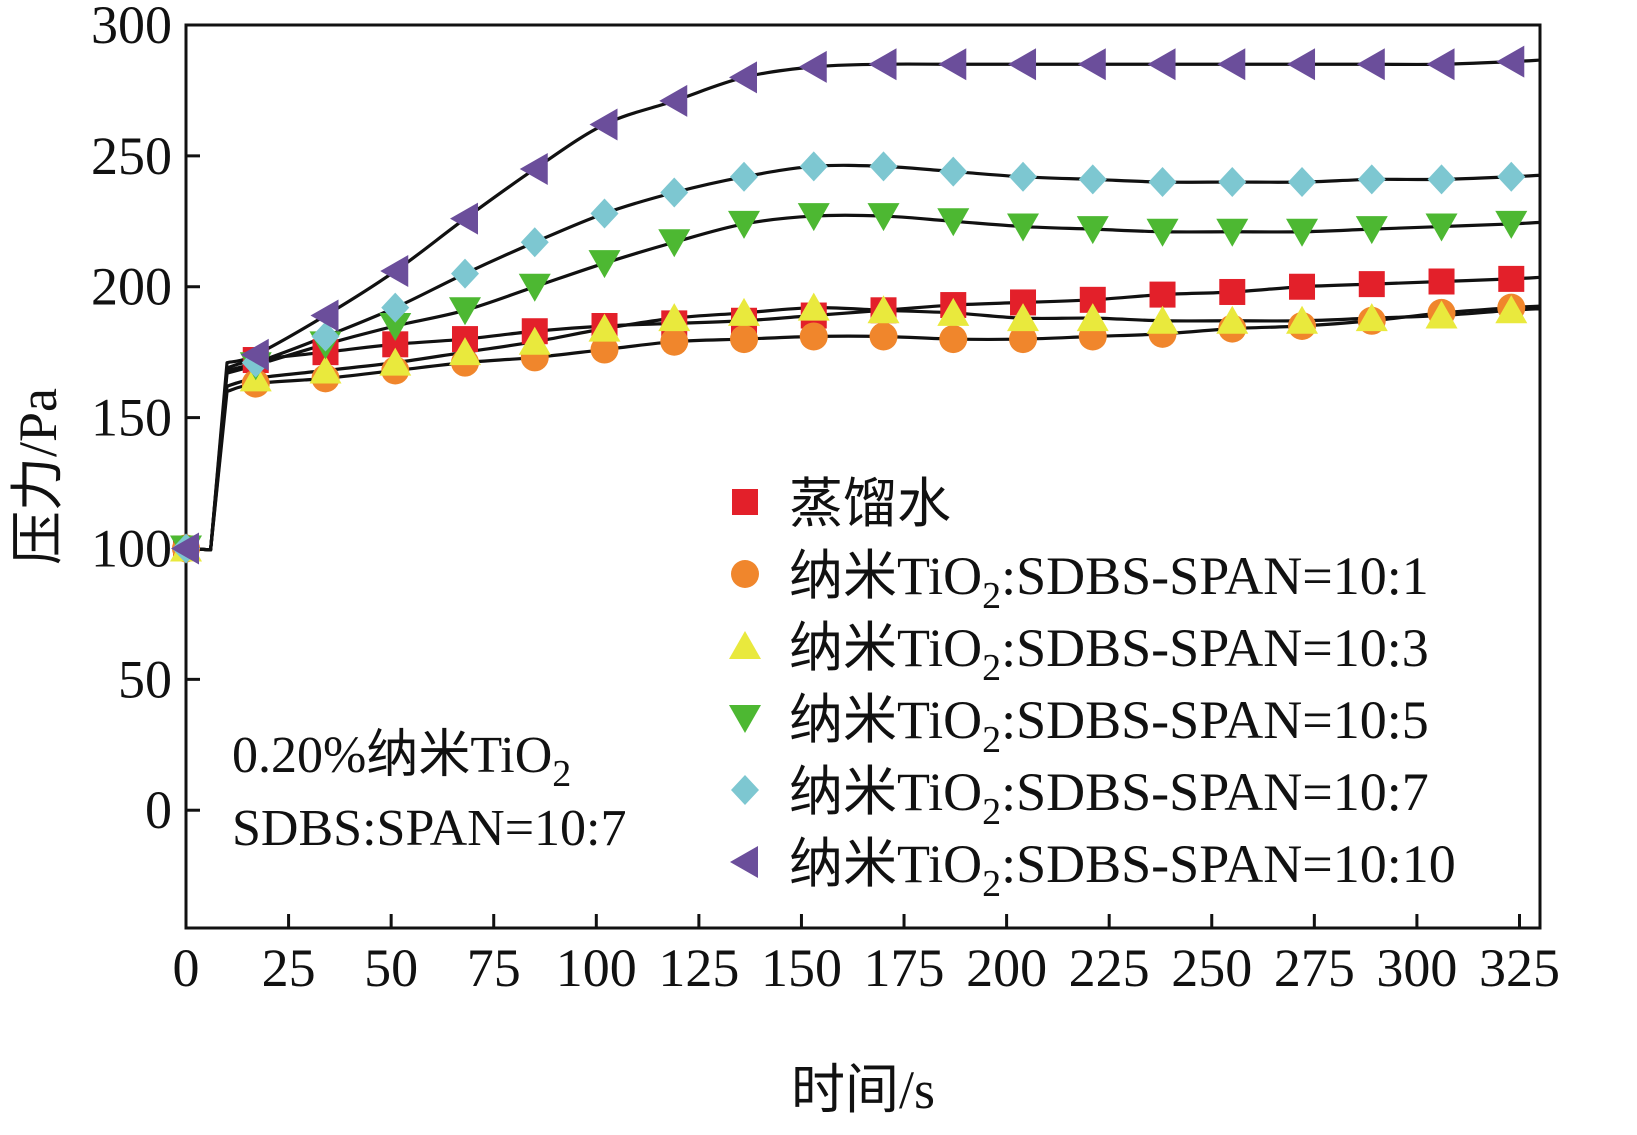 Image resolution: width=1637 pixels, height=1135 pixels. I want to click on x-tick-label: 75, so click(494, 968).